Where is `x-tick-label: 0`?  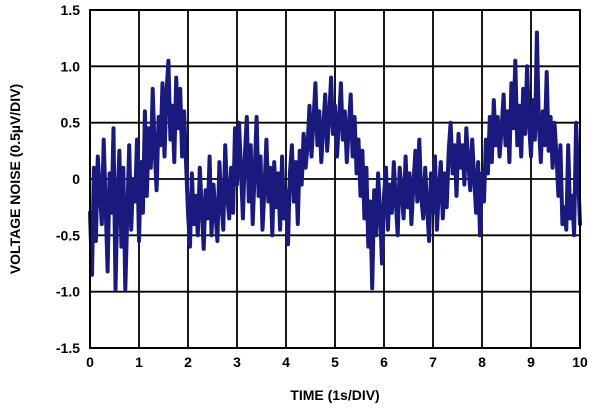 x-tick-label: 0 is located at coordinates (90, 362).